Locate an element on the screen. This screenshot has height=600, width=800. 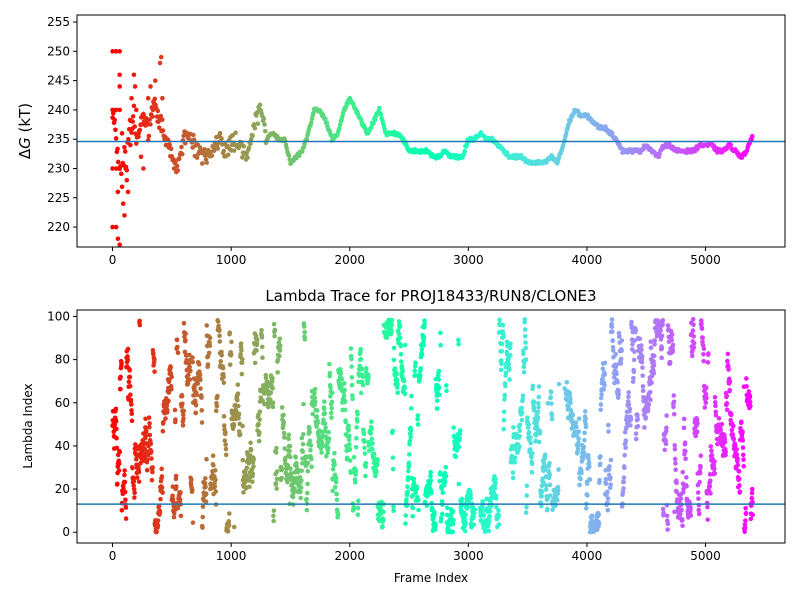
y-axis-label: Lambda Index is located at coordinates (28, 425).